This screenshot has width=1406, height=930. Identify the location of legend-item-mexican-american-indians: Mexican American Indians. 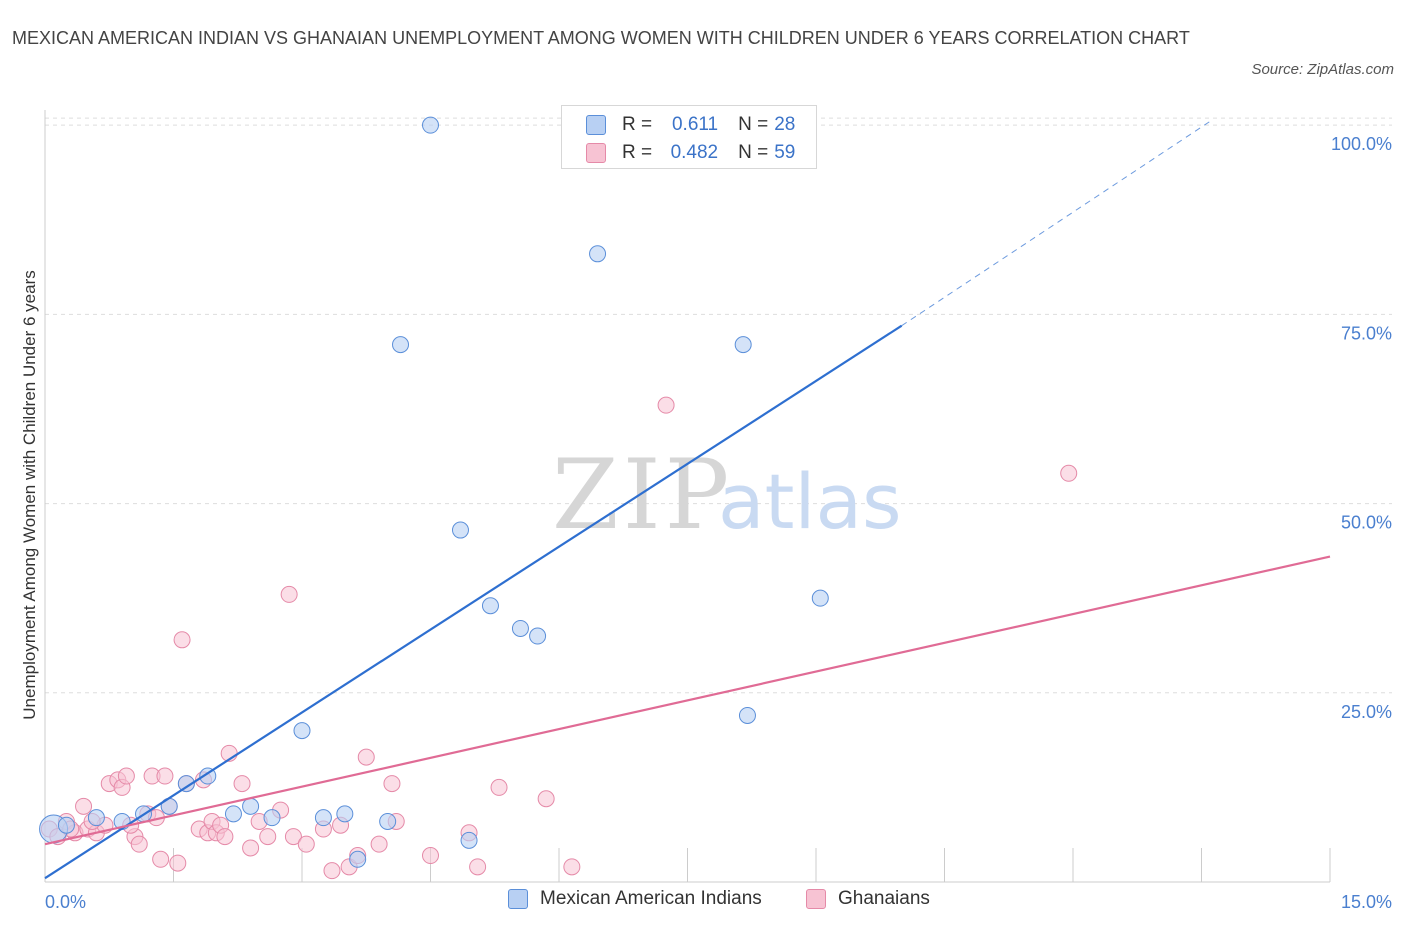
(635, 899).